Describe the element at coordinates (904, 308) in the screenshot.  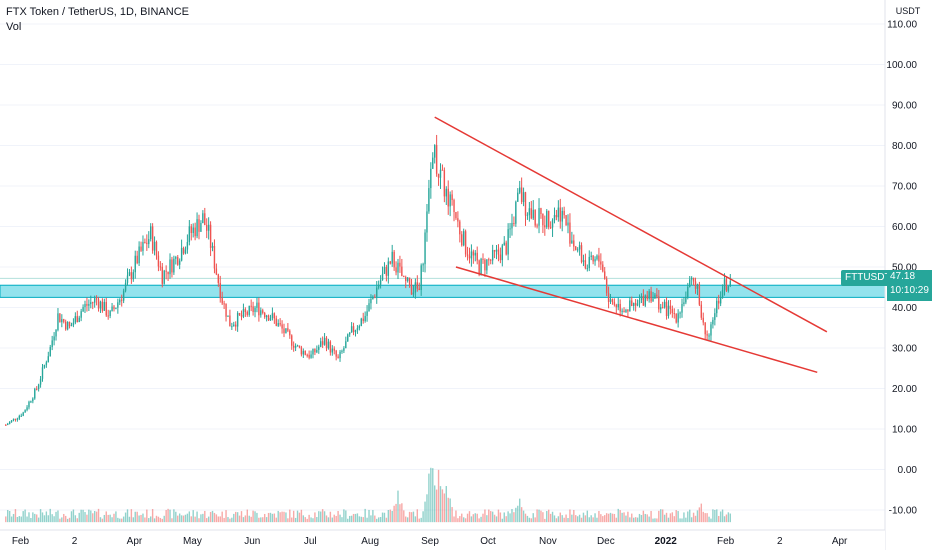
I see `price-tick-label: 40.00` at that location.